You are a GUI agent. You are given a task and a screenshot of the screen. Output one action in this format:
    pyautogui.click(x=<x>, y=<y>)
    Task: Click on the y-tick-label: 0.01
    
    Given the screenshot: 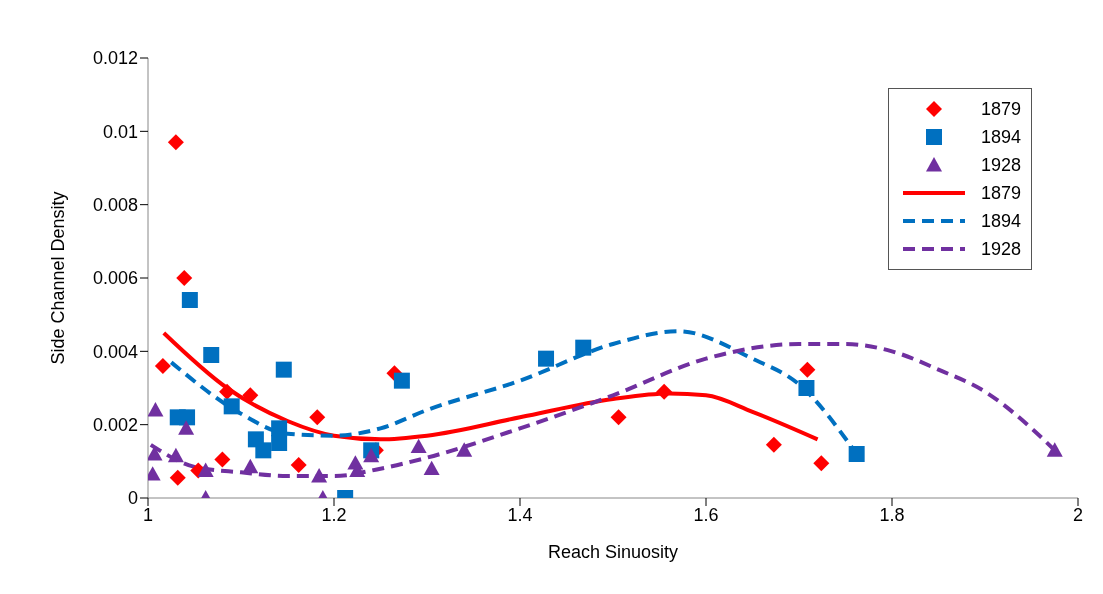 What is the action you would take?
    pyautogui.click(x=120, y=131)
    